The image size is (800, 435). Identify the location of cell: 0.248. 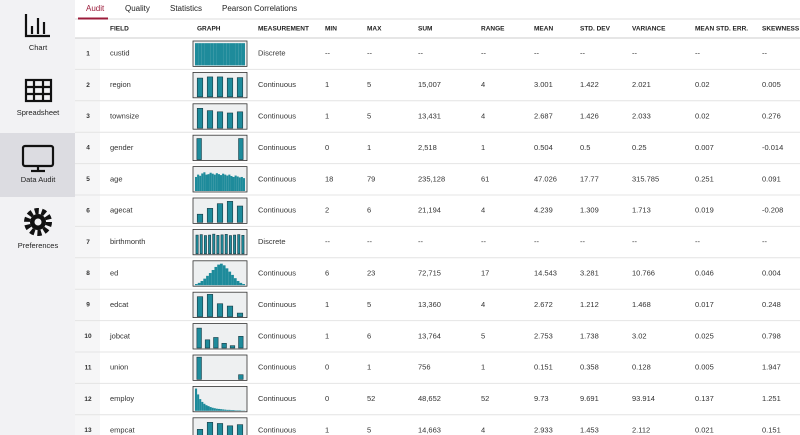
(771, 304).